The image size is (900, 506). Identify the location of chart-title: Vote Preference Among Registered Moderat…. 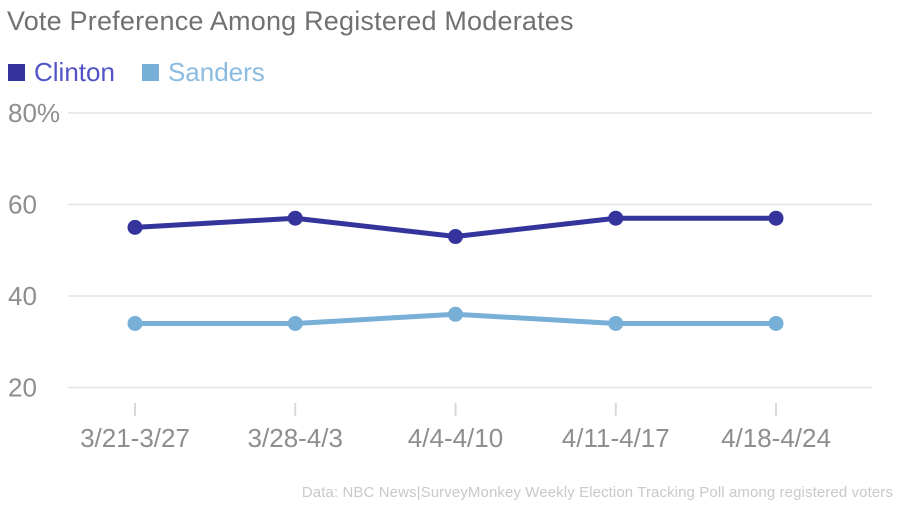
(290, 21).